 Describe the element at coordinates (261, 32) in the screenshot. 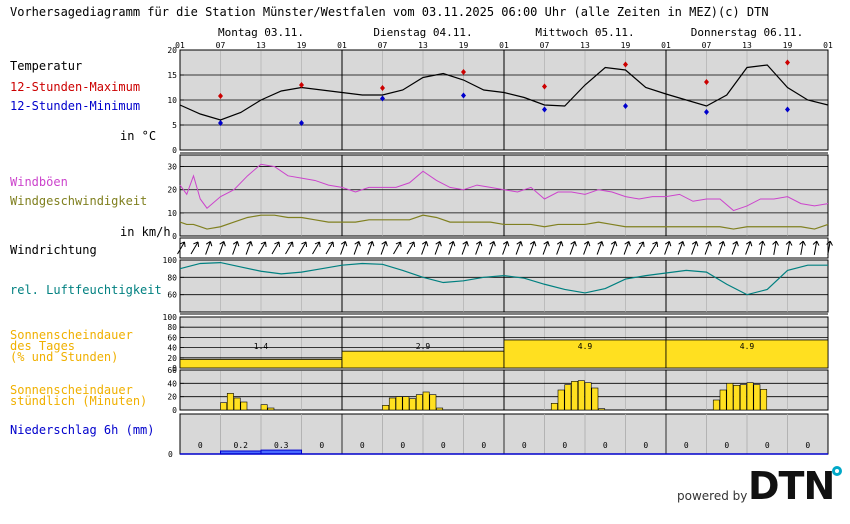

I see `day-header: Montag 03.11.` at that location.